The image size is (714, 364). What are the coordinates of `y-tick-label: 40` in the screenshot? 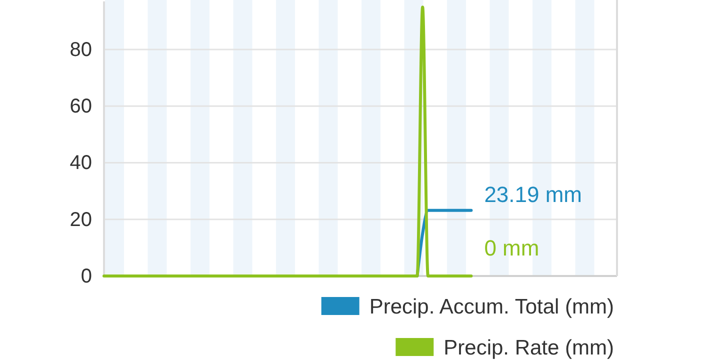 It's located at (81, 163).